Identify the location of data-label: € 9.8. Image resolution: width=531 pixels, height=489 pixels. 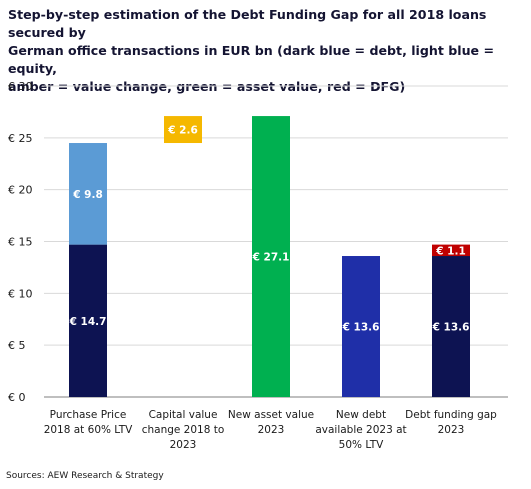
(87, 195).